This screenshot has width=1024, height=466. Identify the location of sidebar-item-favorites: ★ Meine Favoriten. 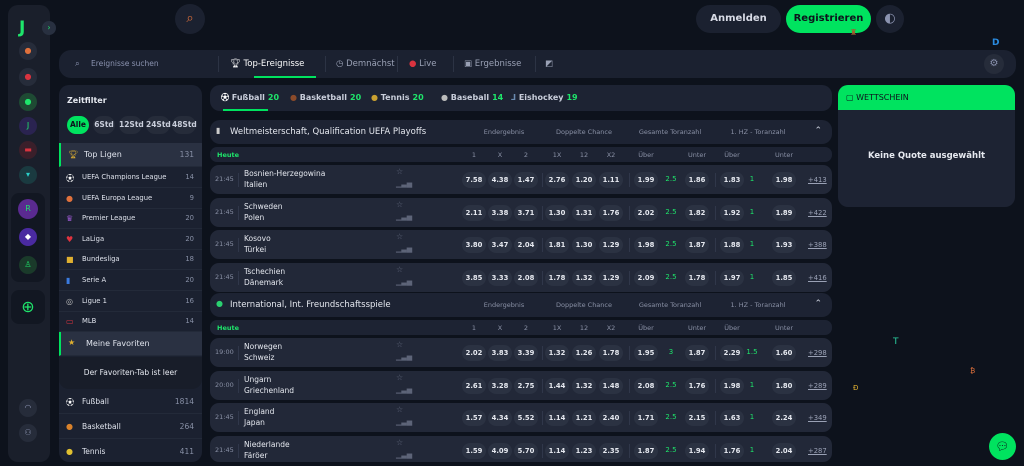
(130, 344).